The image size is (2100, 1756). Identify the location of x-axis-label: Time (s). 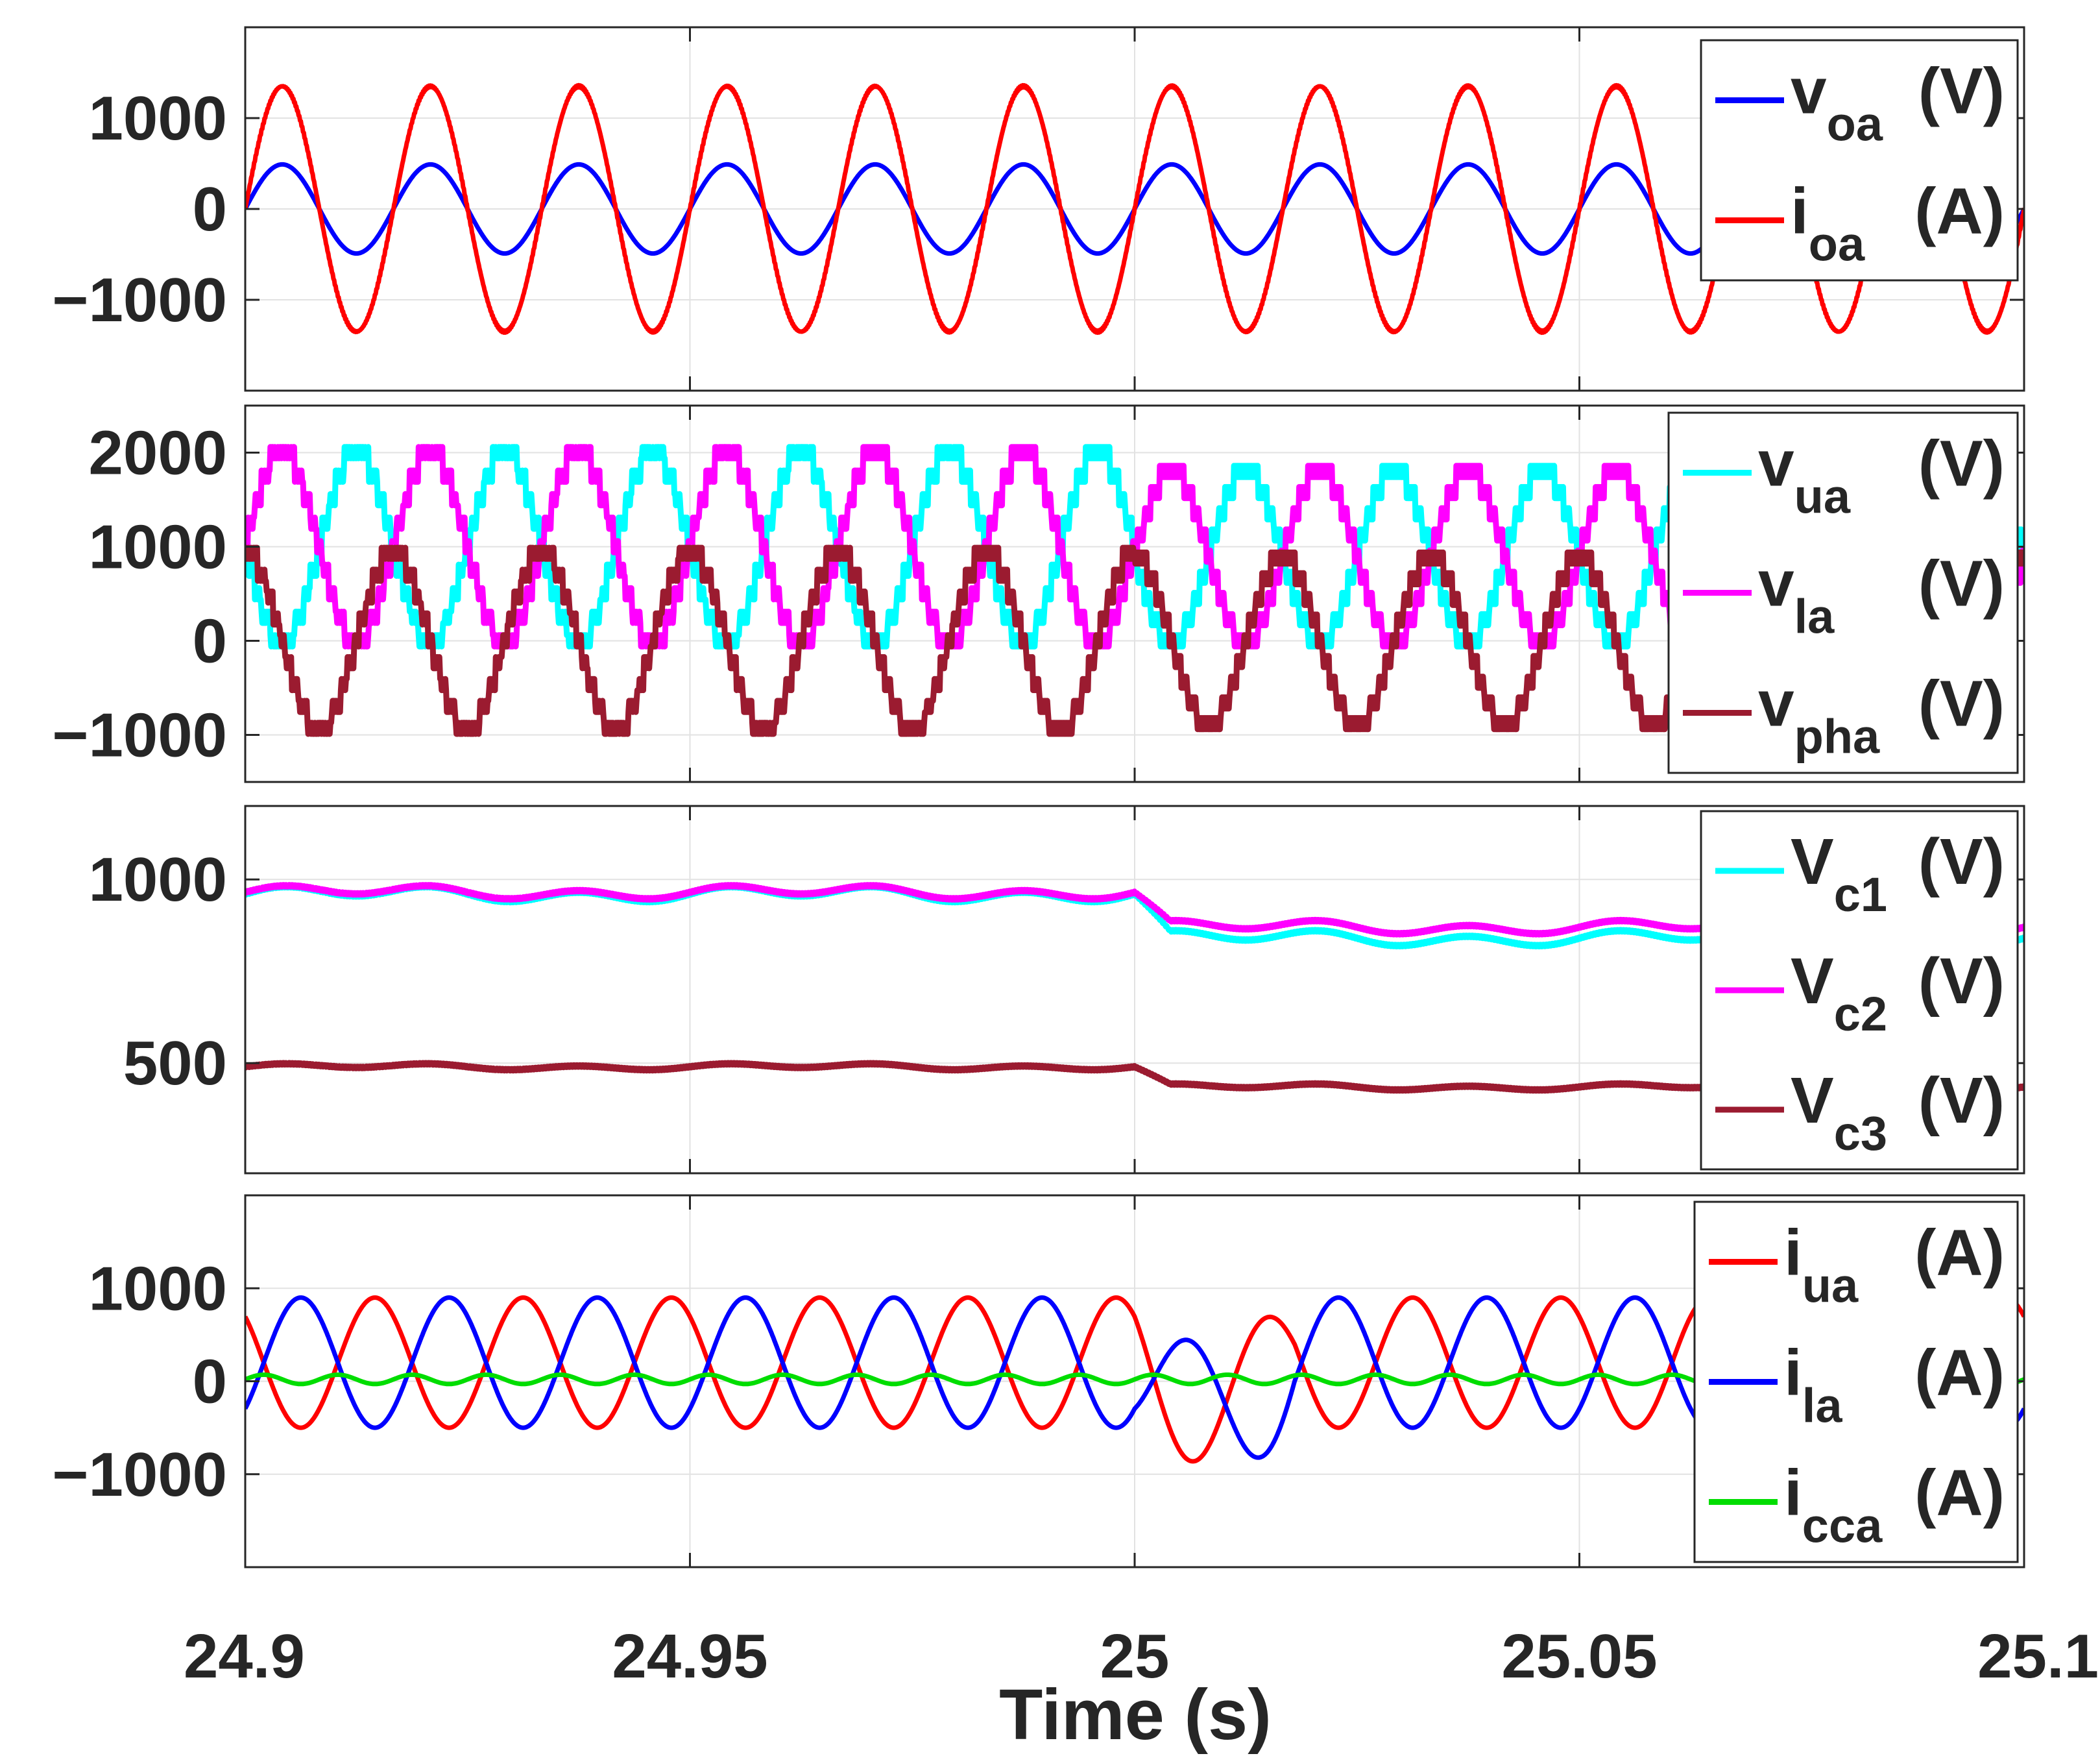
(1135, 1715).